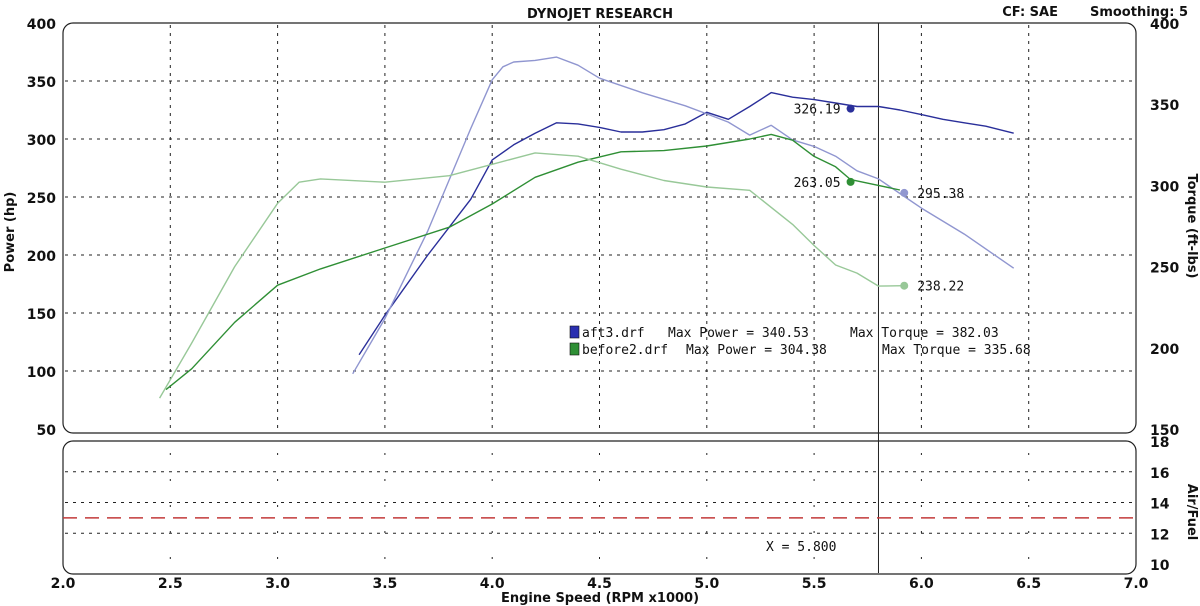  I want to click on marker-label: 263.05, so click(817, 183).